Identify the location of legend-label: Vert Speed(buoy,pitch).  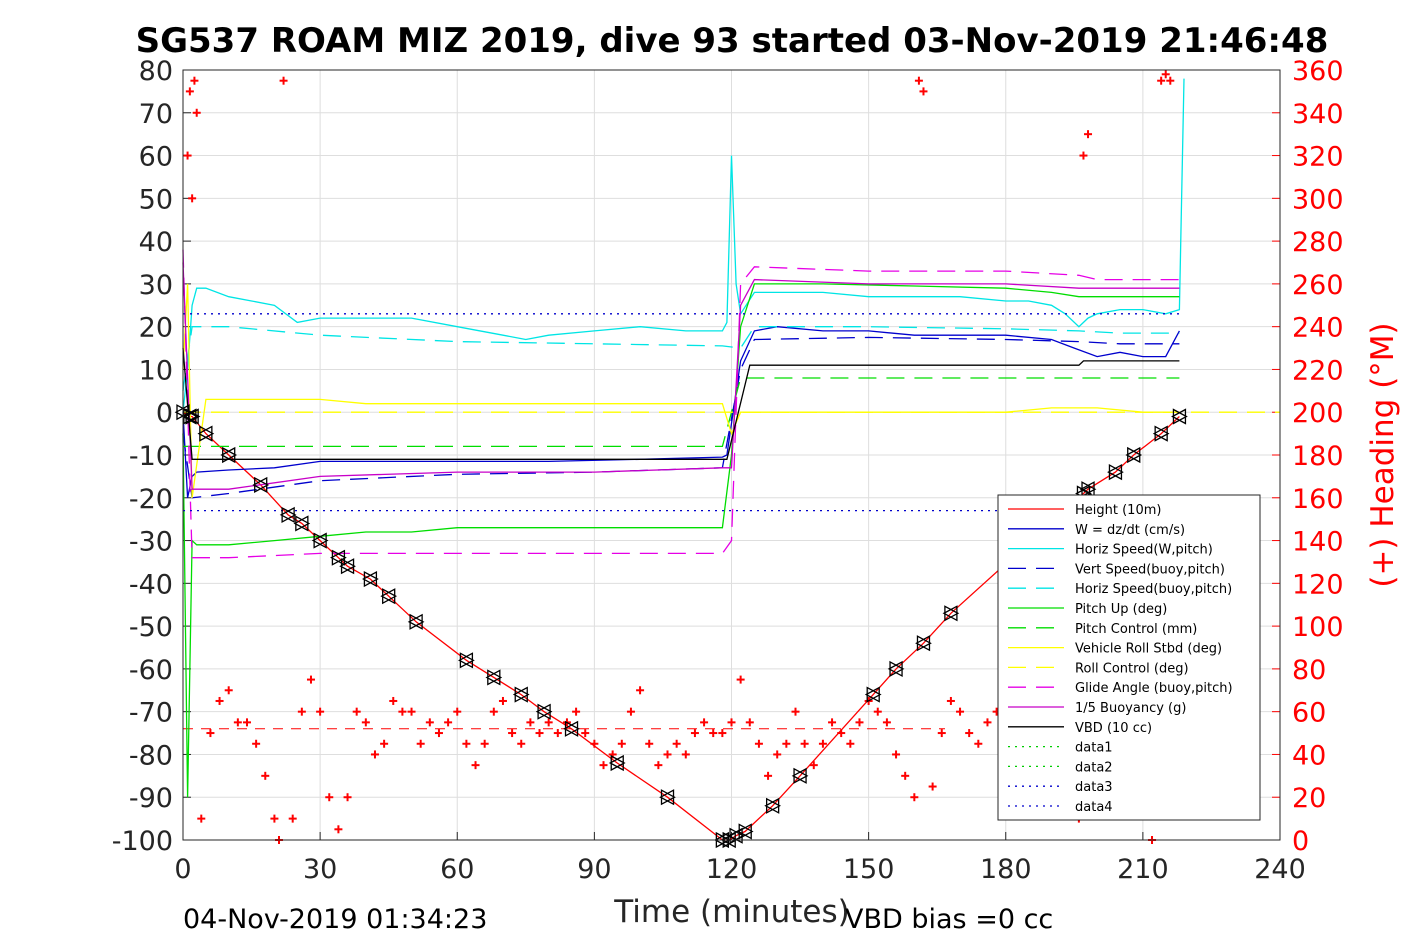
(1150, 569).